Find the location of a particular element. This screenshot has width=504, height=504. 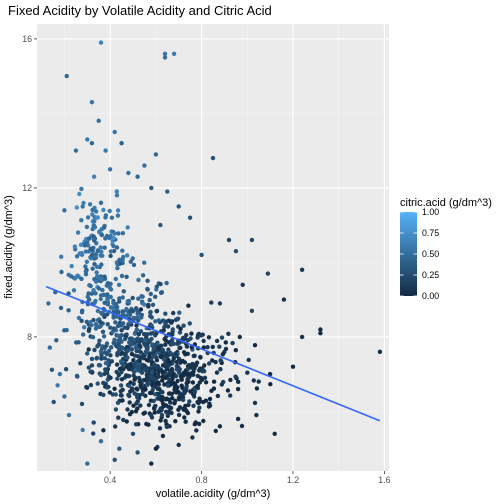

x-tick-label: 1.2 is located at coordinates (293, 480).